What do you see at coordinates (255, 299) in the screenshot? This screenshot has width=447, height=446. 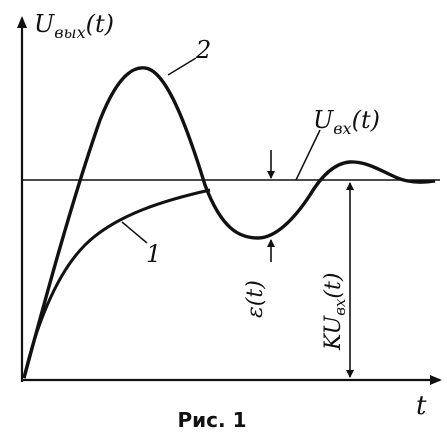 I see `error-label: ε(t)` at bounding box center [255, 299].